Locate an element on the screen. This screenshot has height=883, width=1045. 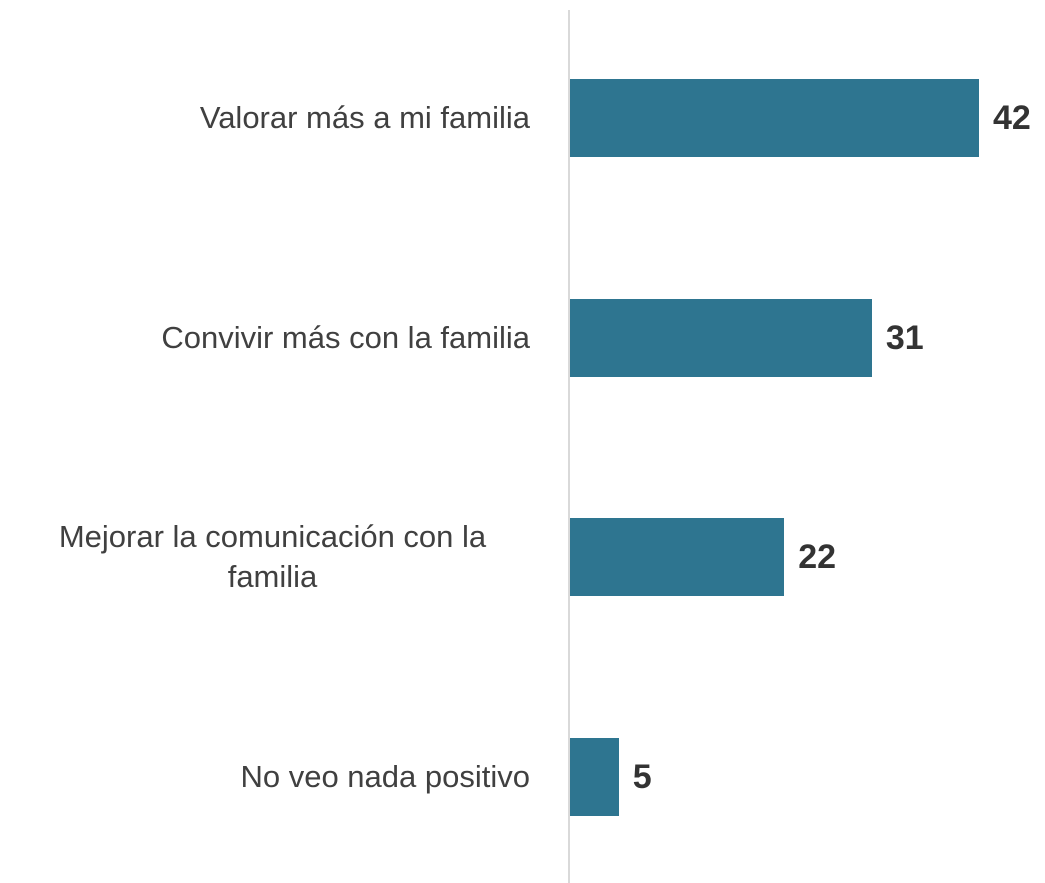
value-label: 31 is located at coordinates (904, 337).